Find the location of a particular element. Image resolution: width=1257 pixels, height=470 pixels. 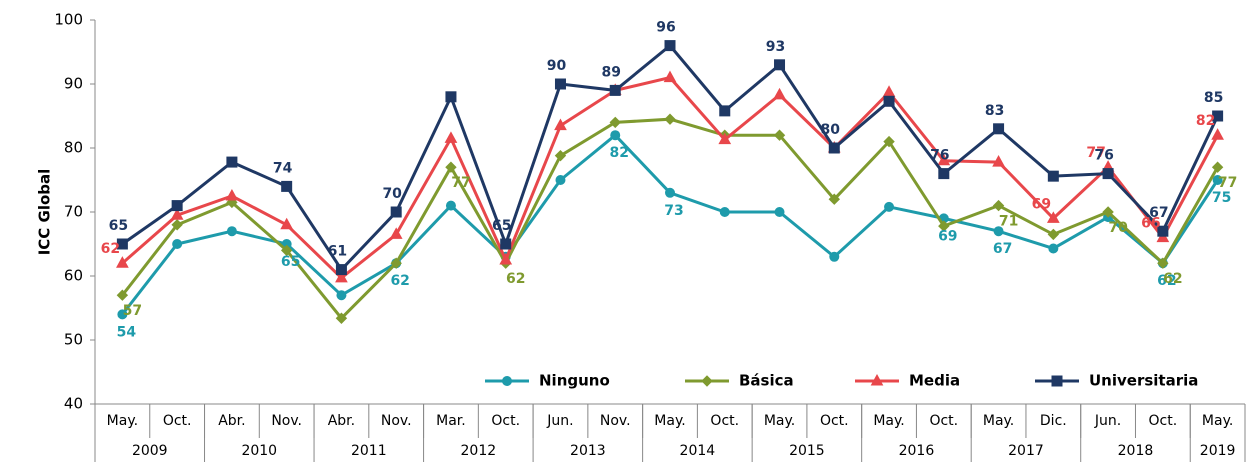

data-label: 71 is located at coordinates (1008, 222).